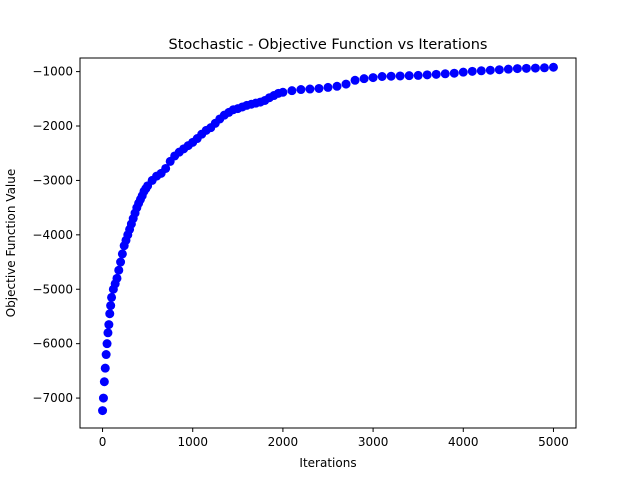 This screenshot has width=640, height=480. I want to click on y-axis-label: Objective Function Value, so click(11, 243).